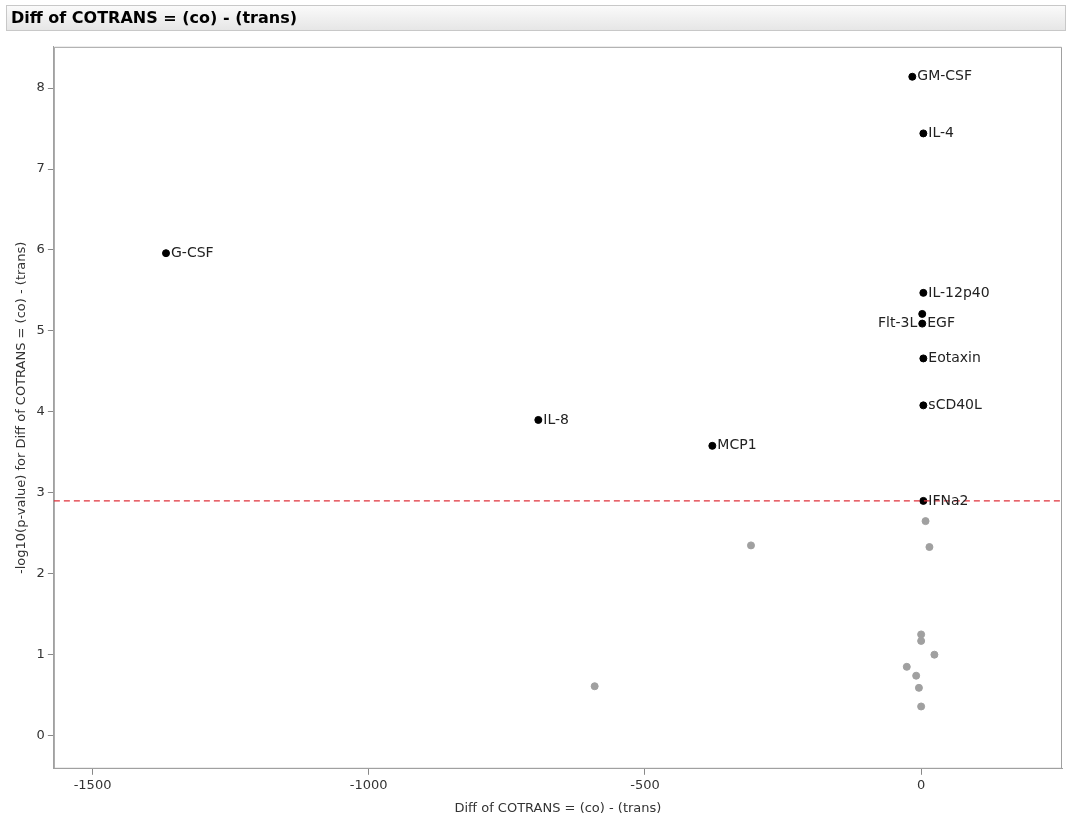 The image size is (1072, 824). I want to click on y-tick-label: 8, so click(40, 87).